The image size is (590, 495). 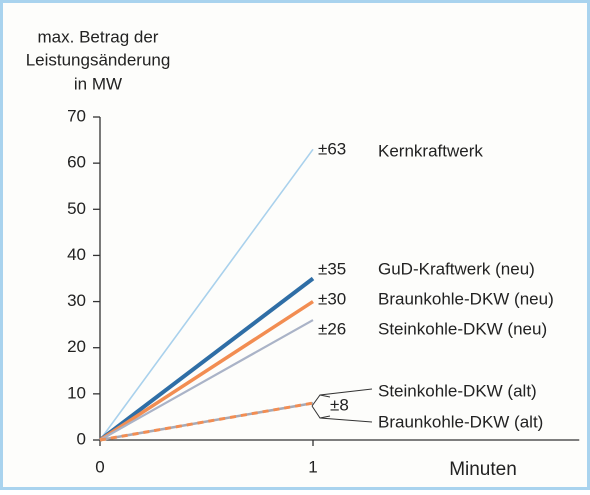 I want to click on legend-label: Braunkohle-DKW (neu), so click(x=466, y=298).